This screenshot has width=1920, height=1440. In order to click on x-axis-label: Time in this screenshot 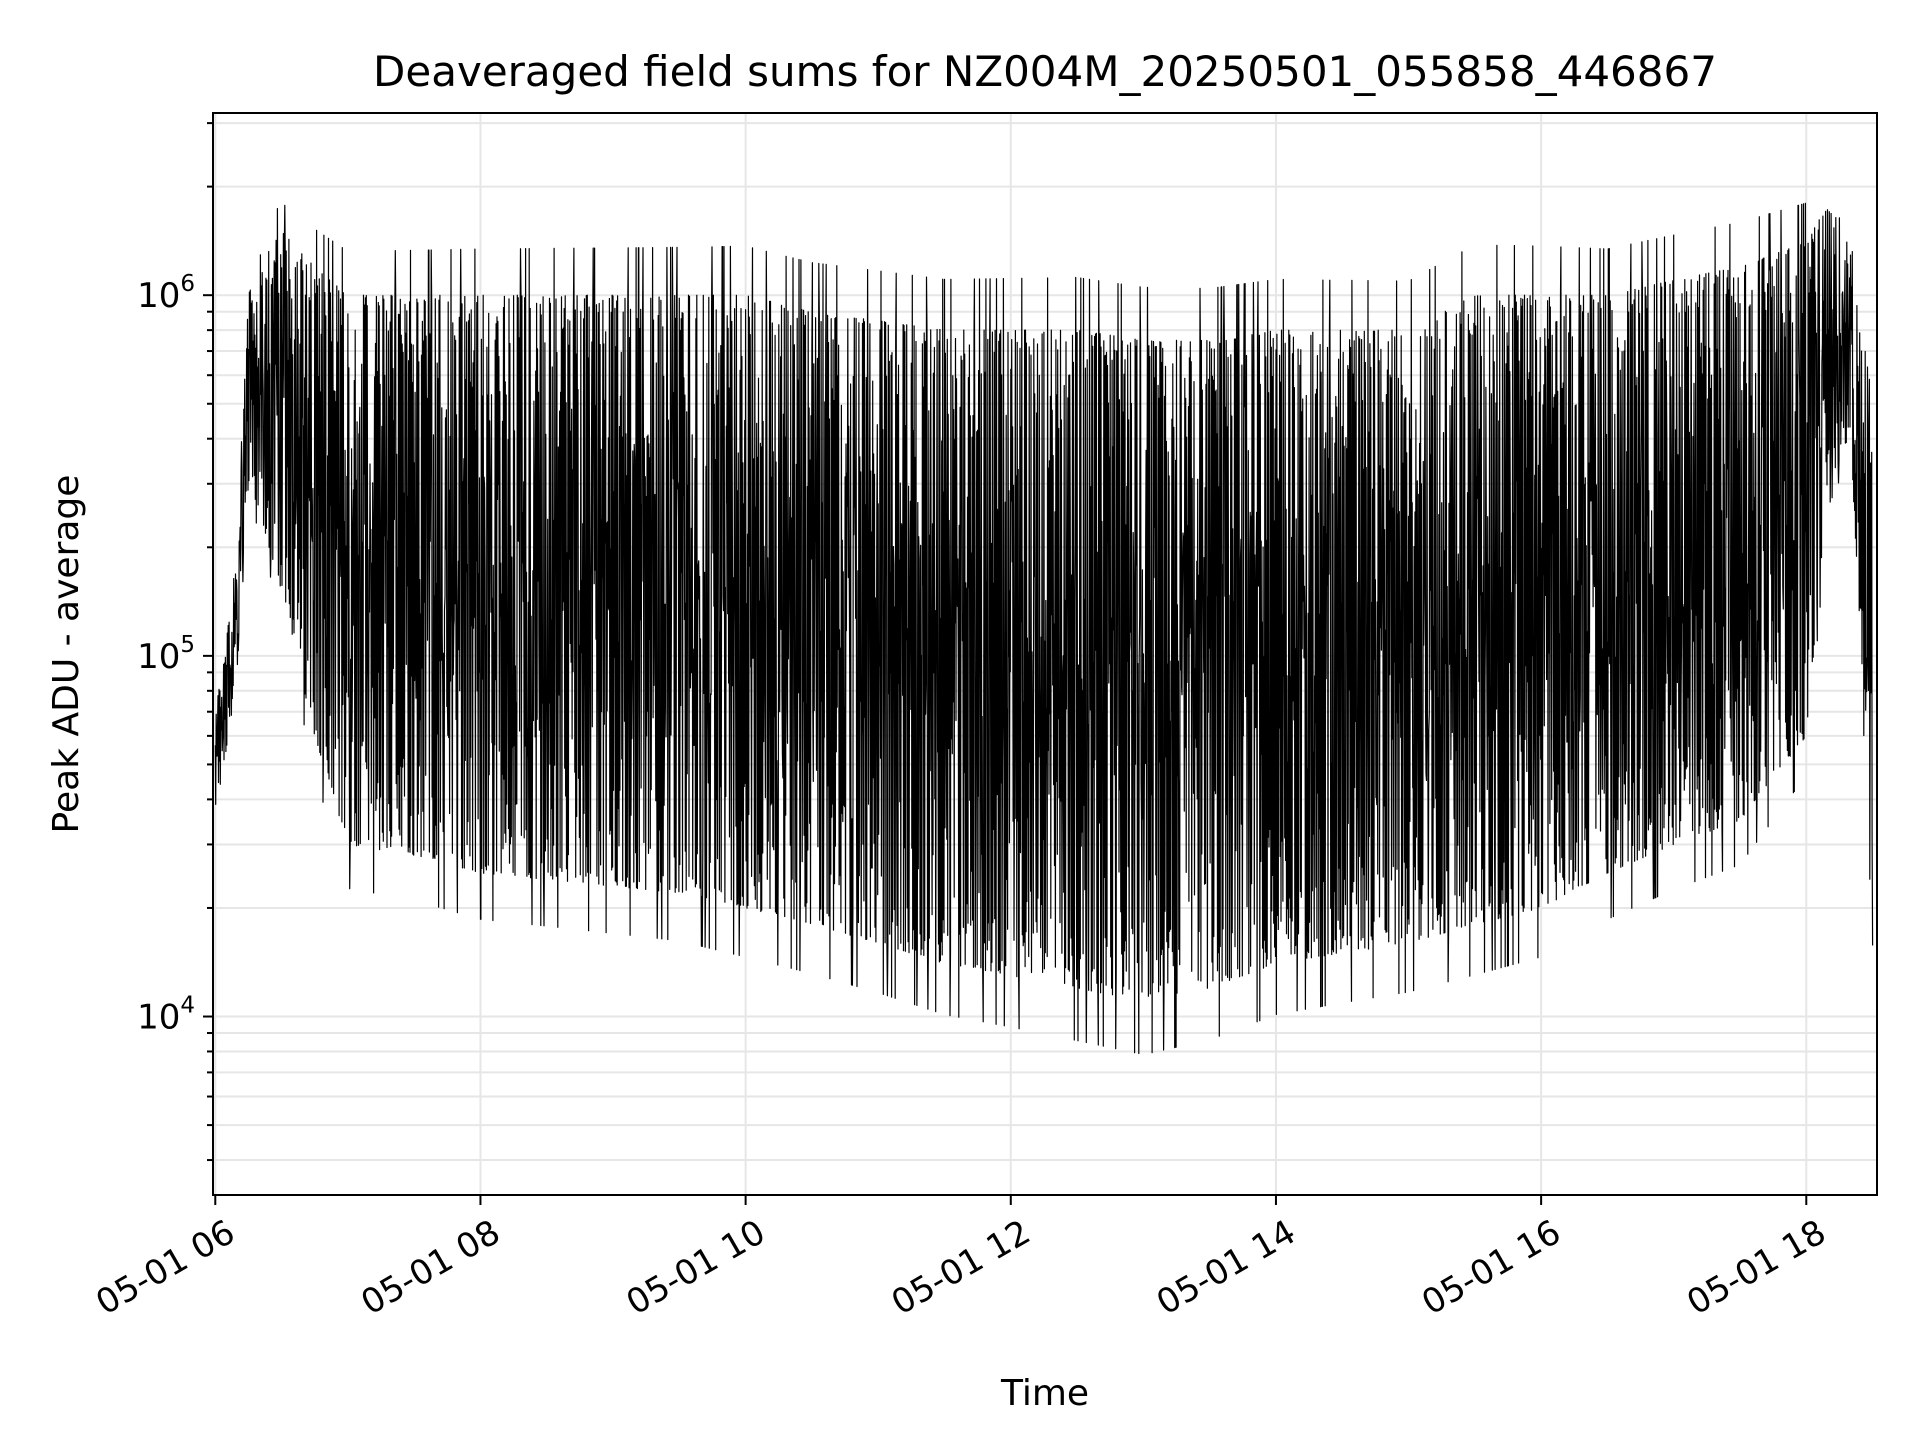, I will do `click(1044, 1393)`.